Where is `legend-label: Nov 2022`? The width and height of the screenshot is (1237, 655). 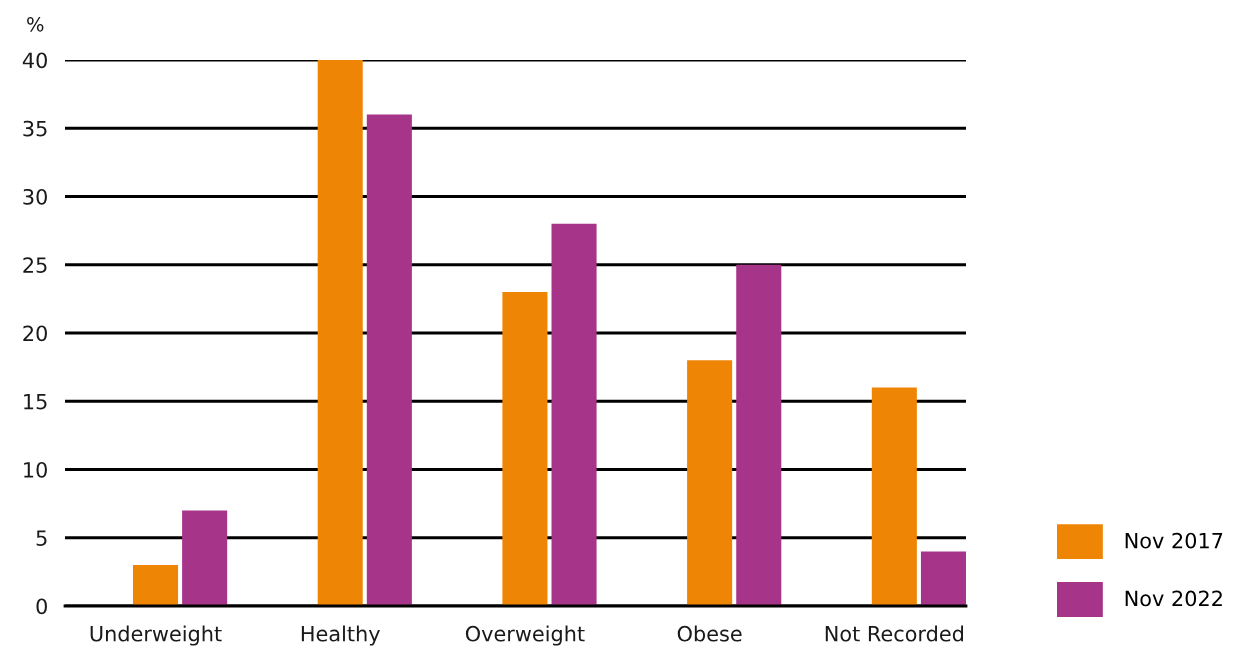
legend-label: Nov 2022 is located at coordinates (1173, 598).